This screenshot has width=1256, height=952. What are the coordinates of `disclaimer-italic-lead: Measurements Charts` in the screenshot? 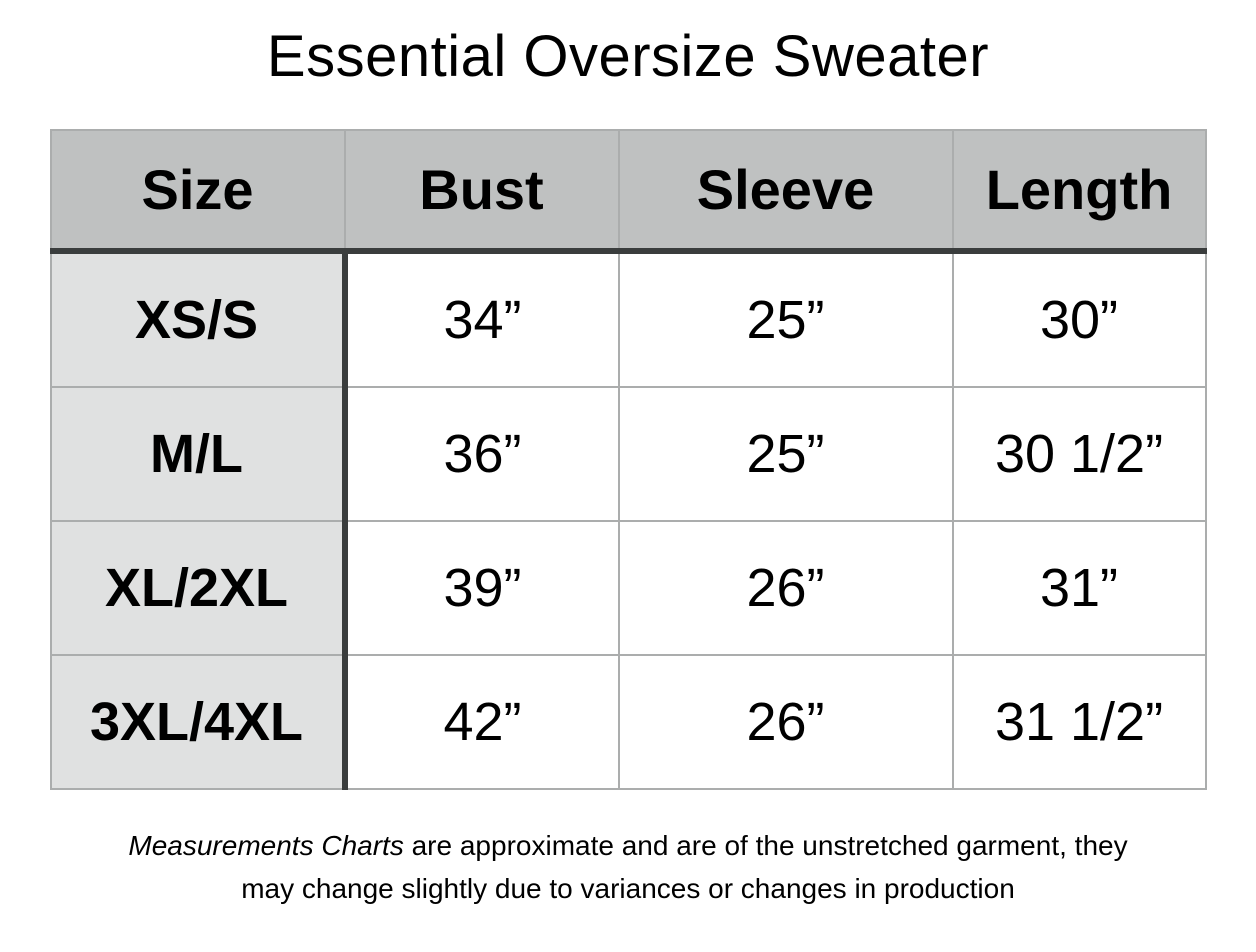 It's located at (266, 845).